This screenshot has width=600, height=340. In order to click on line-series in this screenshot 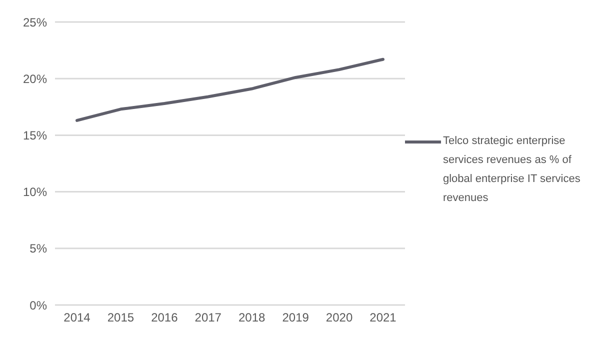, I will do `click(230, 90)`.